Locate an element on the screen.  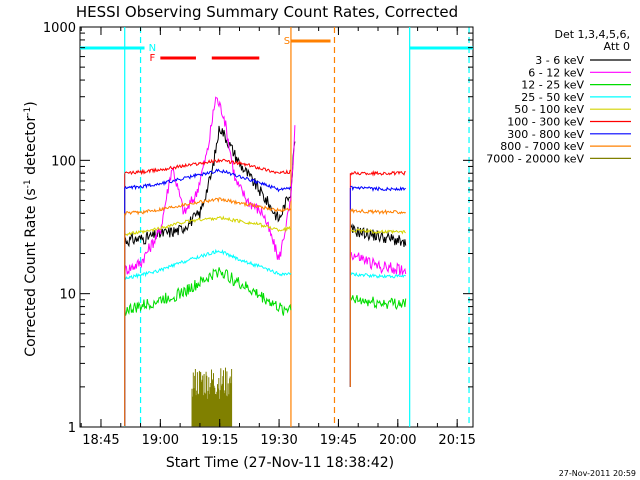
flag-labels: NF S is located at coordinates (219, 50).